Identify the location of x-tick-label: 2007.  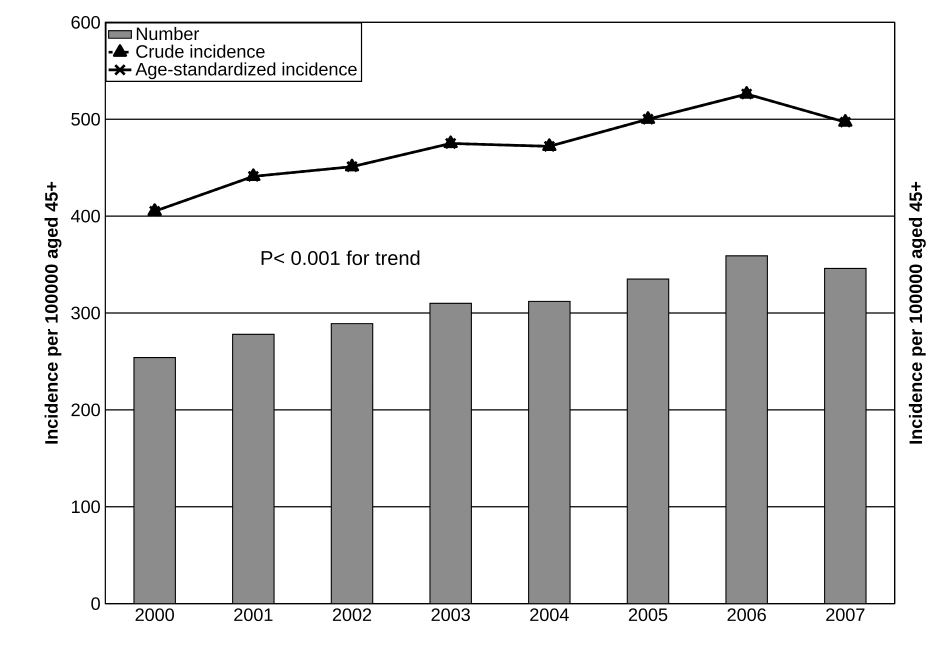
(845, 615).